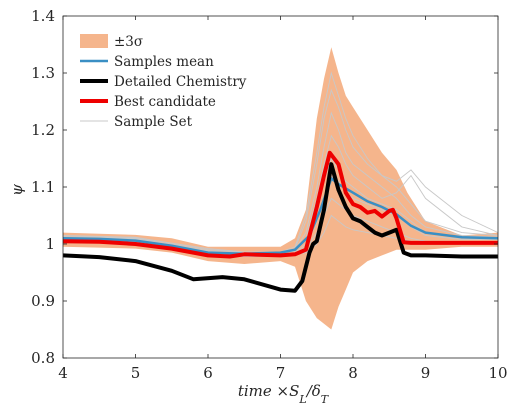 This screenshot has width=507, height=407. Describe the element at coordinates (497, 373) in the screenshot. I see `x-tick-label: 10` at that location.